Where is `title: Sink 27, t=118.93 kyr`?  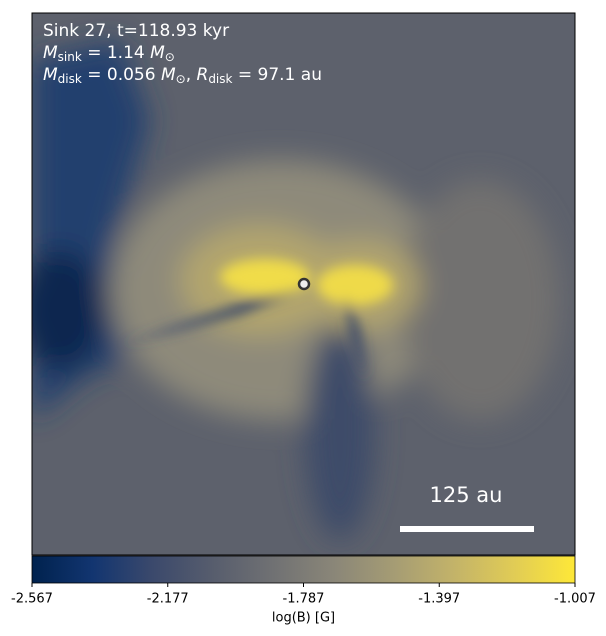
title: Sink 27, t=118.93 kyr is located at coordinates (136, 31).